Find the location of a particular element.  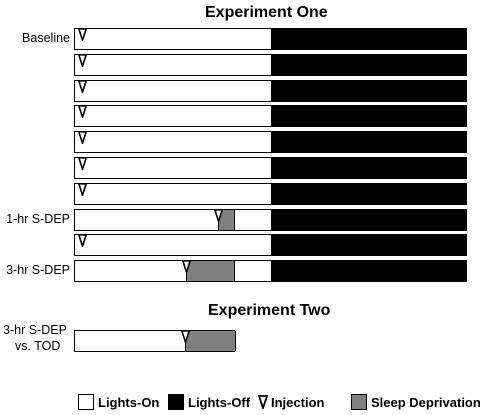

experiment-two-track is located at coordinates (155, 341).